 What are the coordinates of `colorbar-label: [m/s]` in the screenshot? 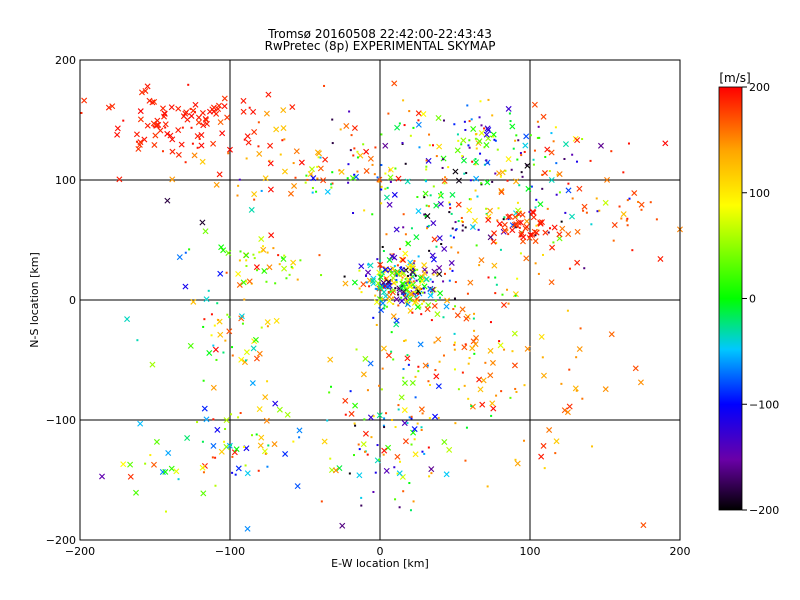 It's located at (734, 78).